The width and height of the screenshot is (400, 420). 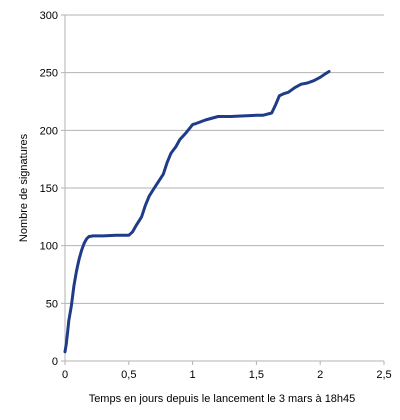 I want to click on x-tick-label: 0, so click(x=65, y=375).